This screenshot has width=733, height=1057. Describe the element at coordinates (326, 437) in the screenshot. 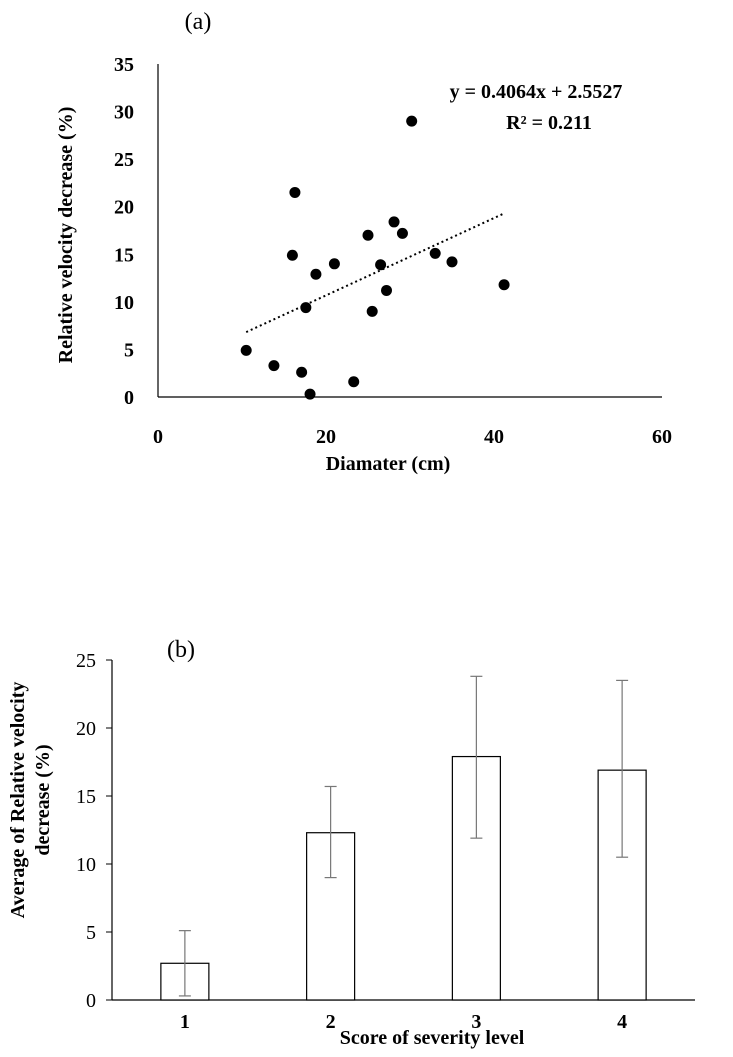

I see `x-tick-label: 20` at that location.